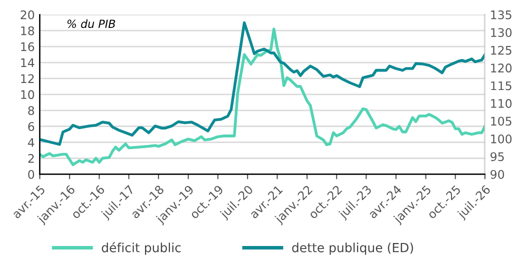 This screenshot has width=530, height=266. I want to click on y-tick-label: 2, so click(31, 158).